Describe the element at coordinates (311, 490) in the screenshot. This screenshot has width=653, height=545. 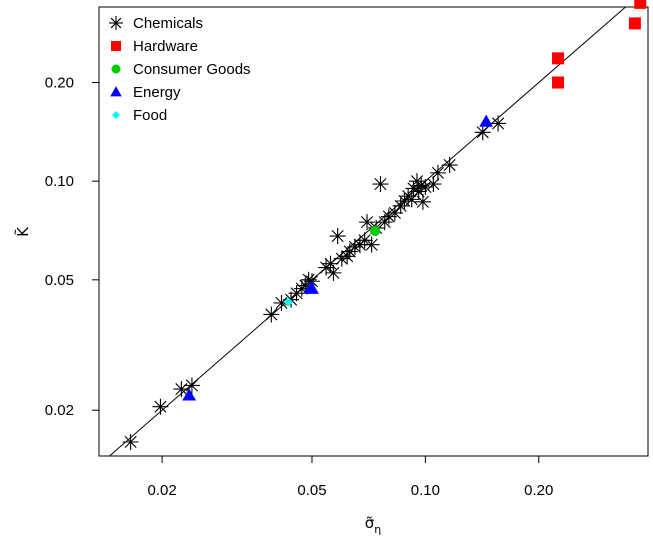
I see `x-tick-label: 0.05` at that location.